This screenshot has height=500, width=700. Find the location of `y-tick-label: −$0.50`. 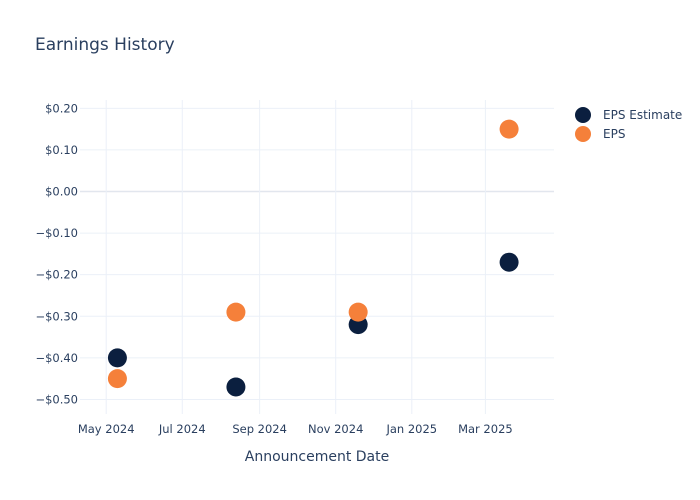

y-tick-label: −$0.50 is located at coordinates (56, 399).